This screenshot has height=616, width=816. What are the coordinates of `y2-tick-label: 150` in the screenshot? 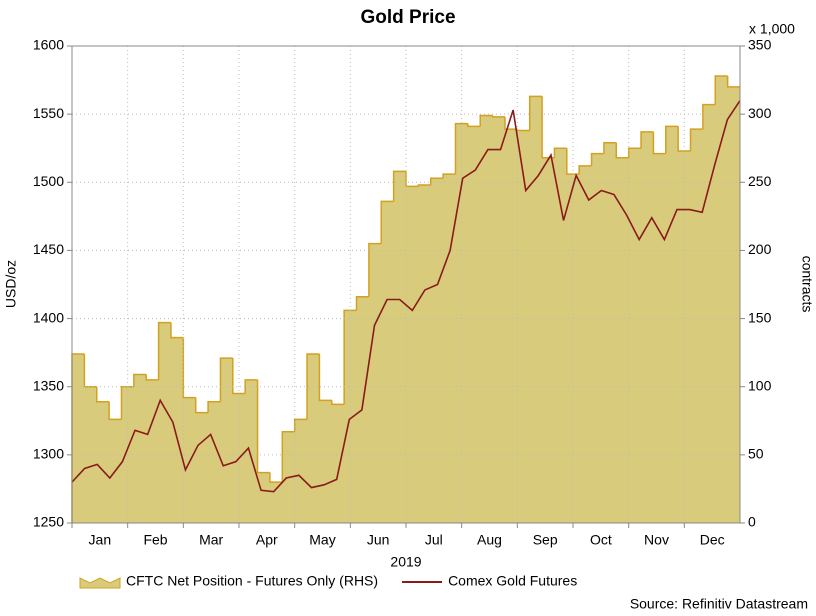 It's located at (760, 317).